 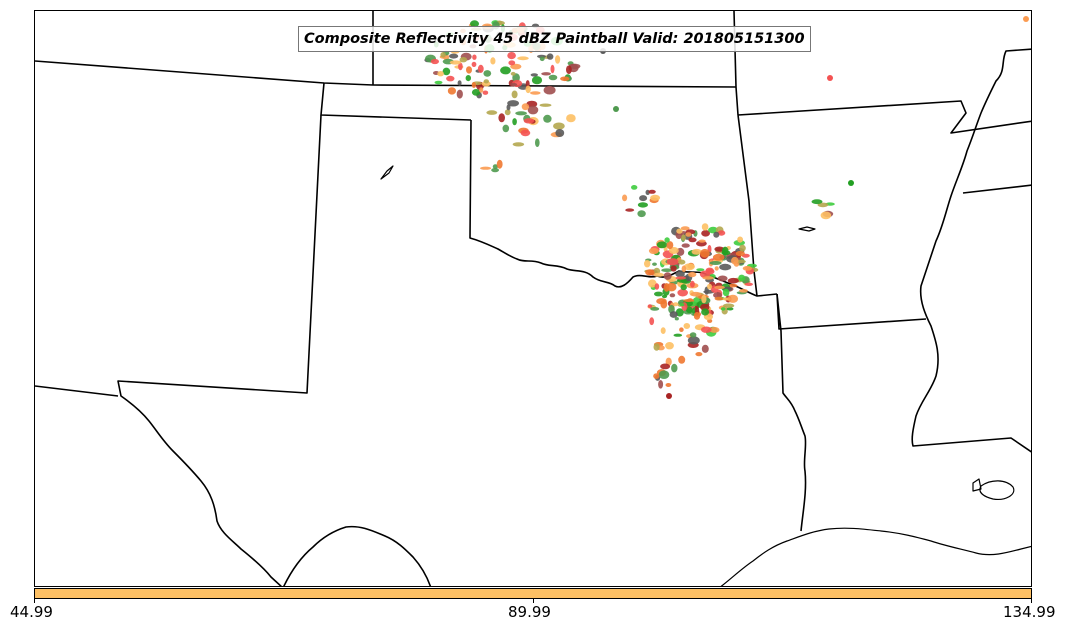 What do you see at coordinates (875, 556) in the screenshot?
I see `coastline-gulf` at bounding box center [875, 556].